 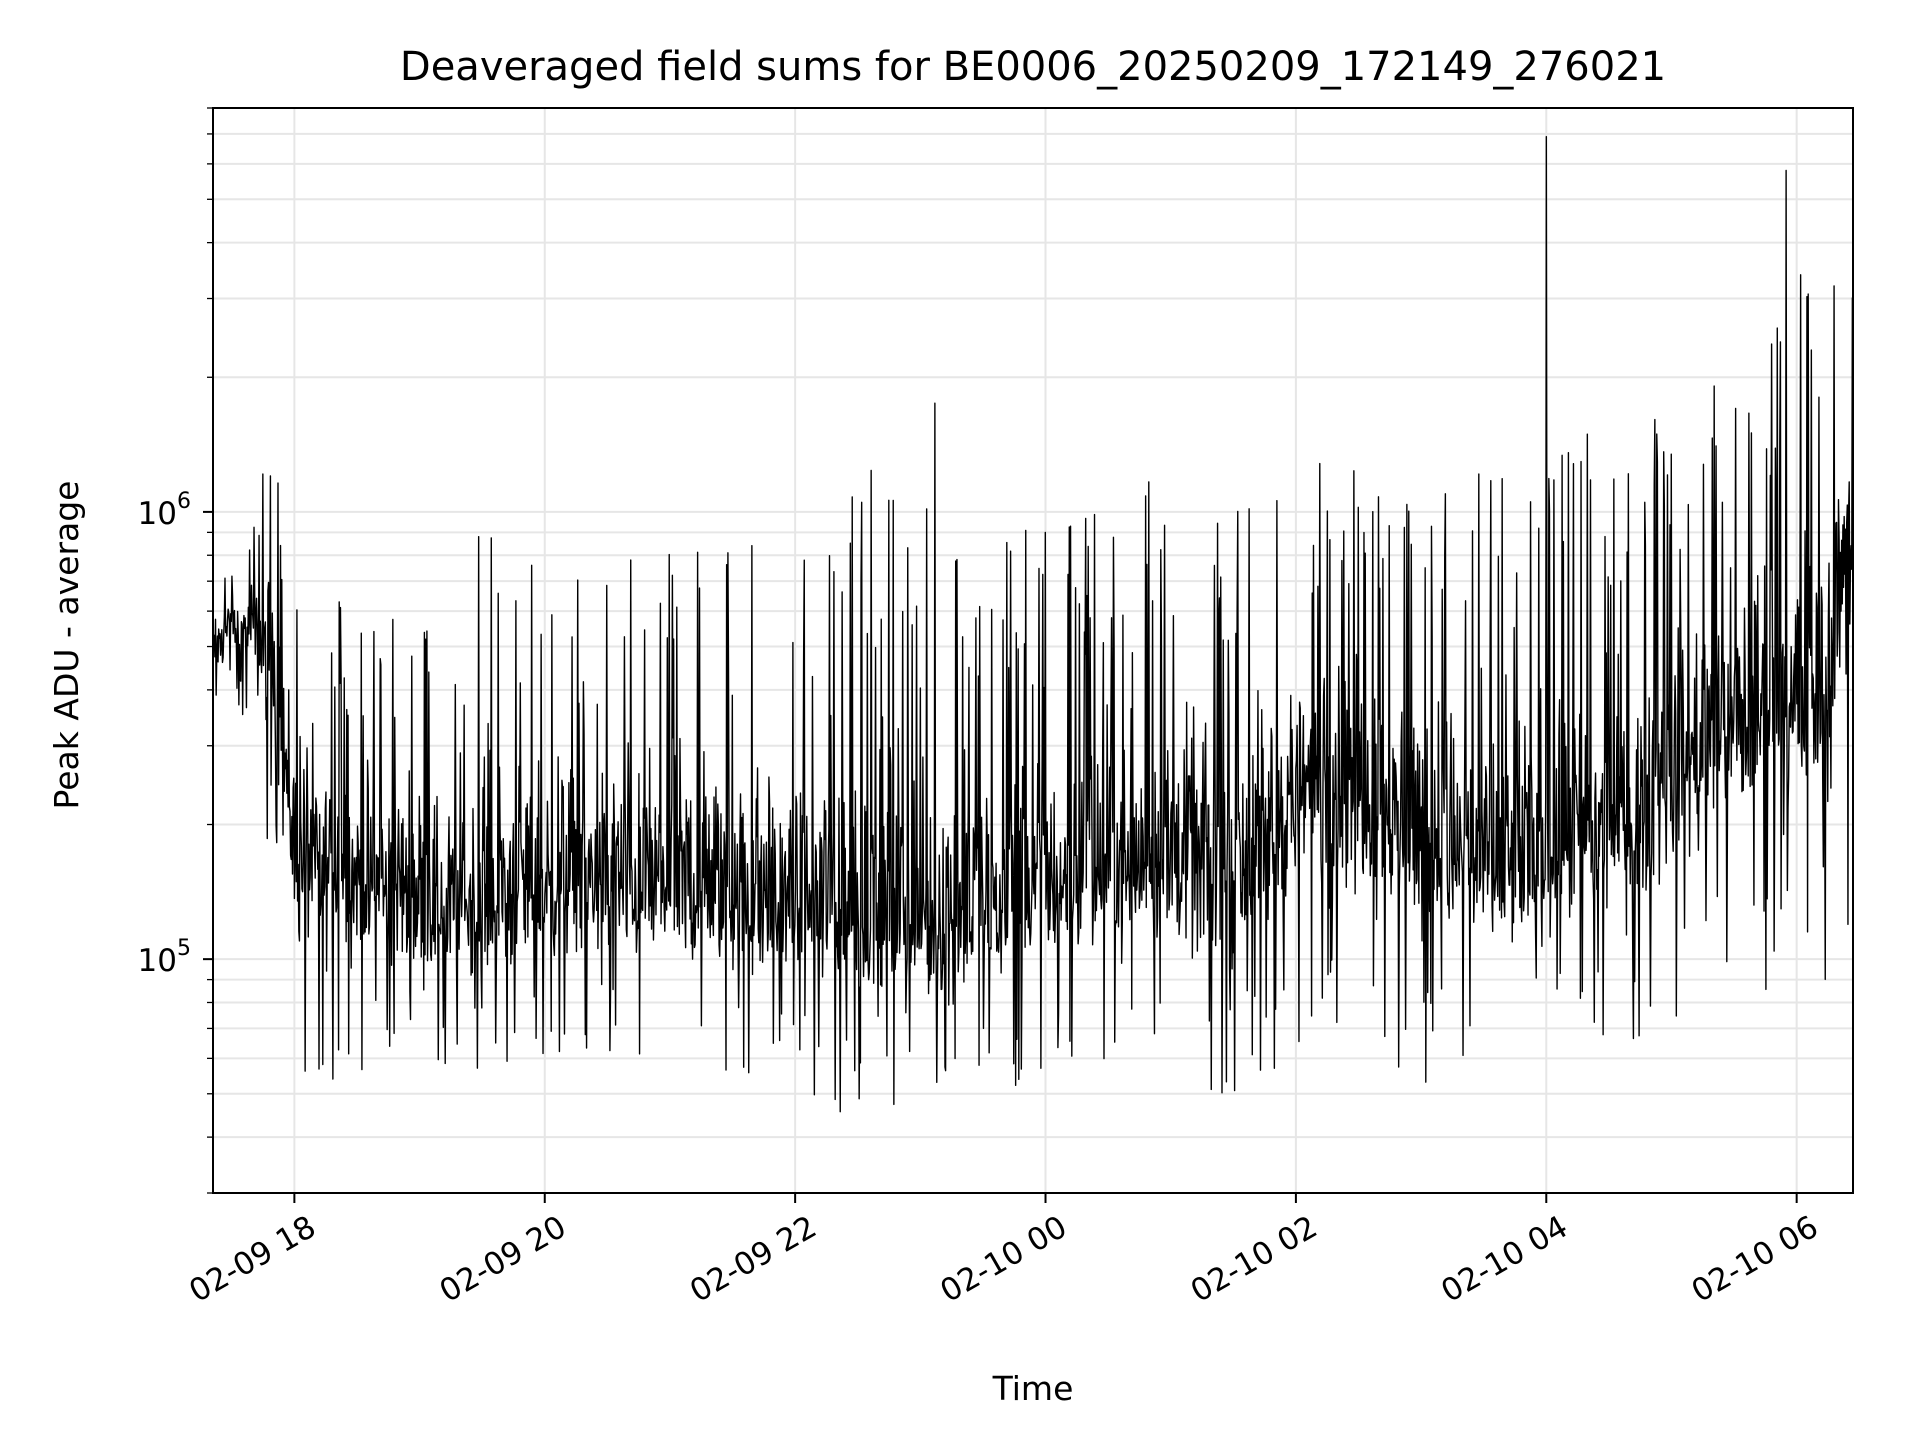 What do you see at coordinates (66, 645) in the screenshot?
I see `y-axis-label: Peak ADU - average` at bounding box center [66, 645].